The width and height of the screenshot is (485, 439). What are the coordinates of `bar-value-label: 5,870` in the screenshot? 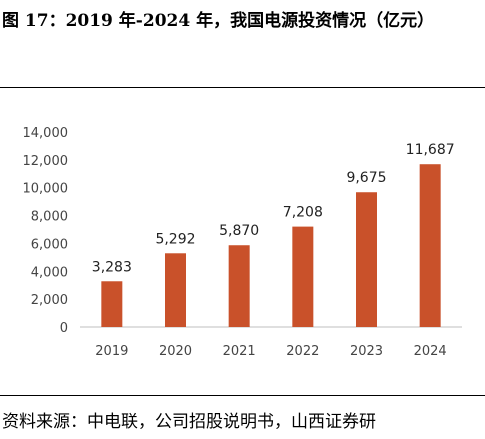 It's located at (239, 231).